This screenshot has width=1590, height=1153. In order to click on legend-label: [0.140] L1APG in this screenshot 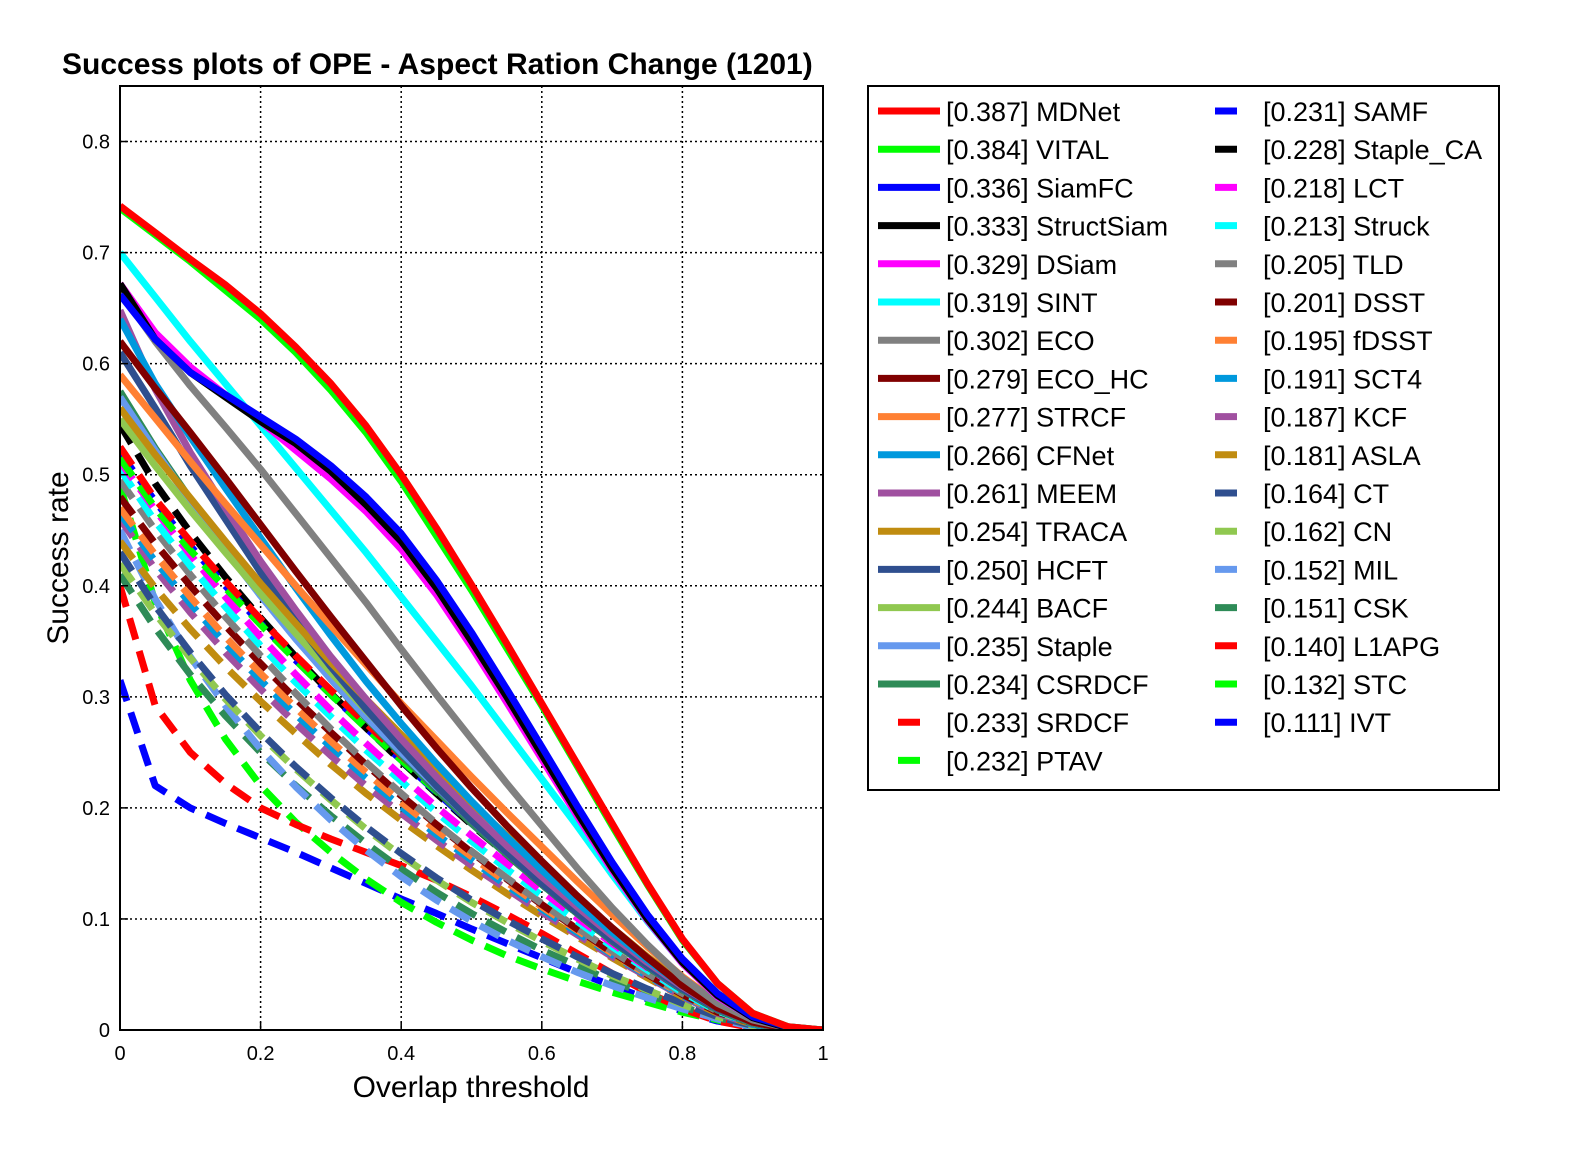, I will do `click(1351, 647)`.